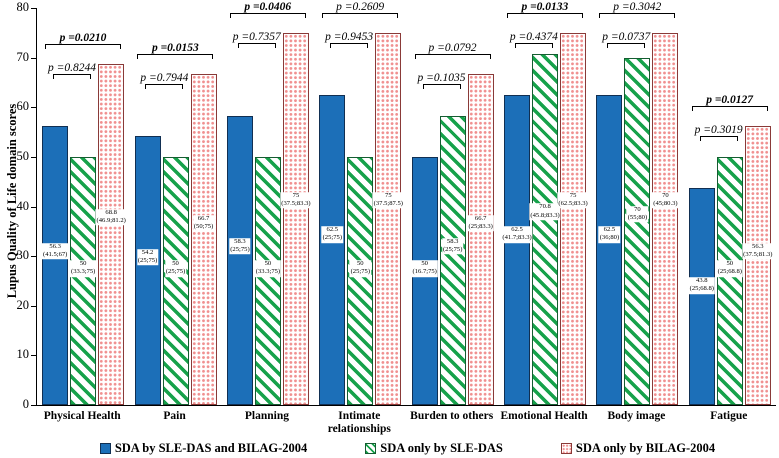 The width and height of the screenshot is (779, 458). I want to click on bar-sda-bilag-only: 66.7 (50;75), so click(203, 239).